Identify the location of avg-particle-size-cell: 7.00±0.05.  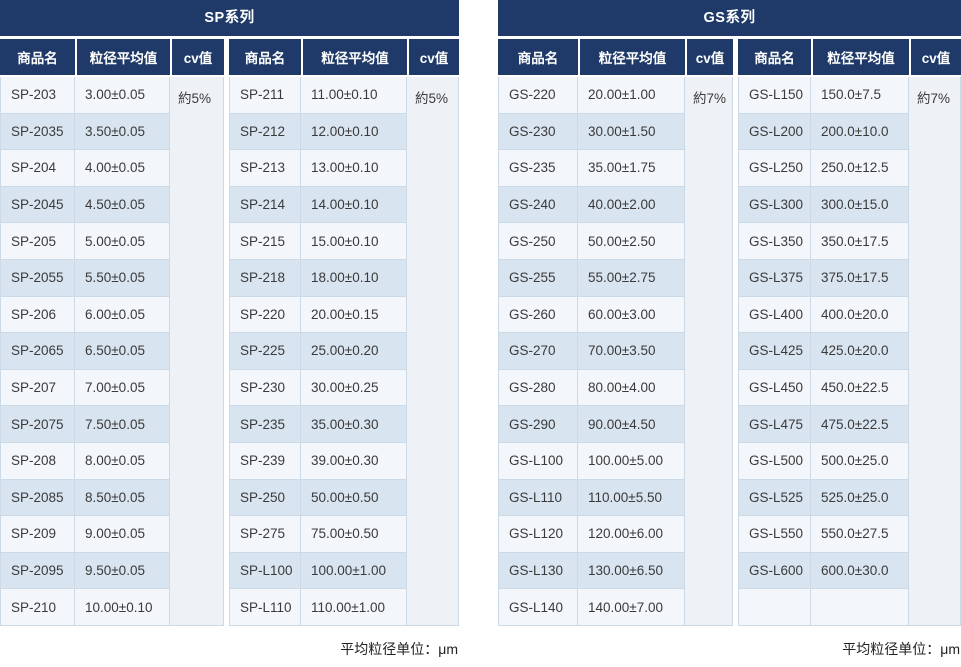
(122, 388).